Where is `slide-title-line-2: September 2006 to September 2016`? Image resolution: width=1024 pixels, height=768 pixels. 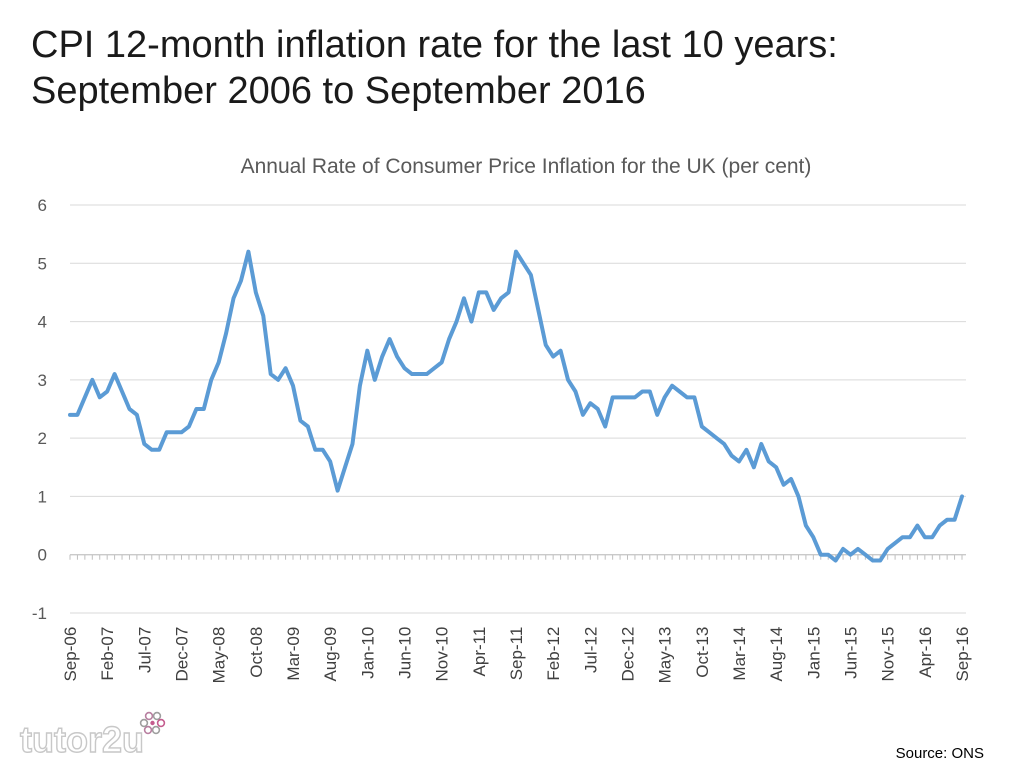
slide-title-line-2: September 2006 to September 2016 is located at coordinates (338, 91).